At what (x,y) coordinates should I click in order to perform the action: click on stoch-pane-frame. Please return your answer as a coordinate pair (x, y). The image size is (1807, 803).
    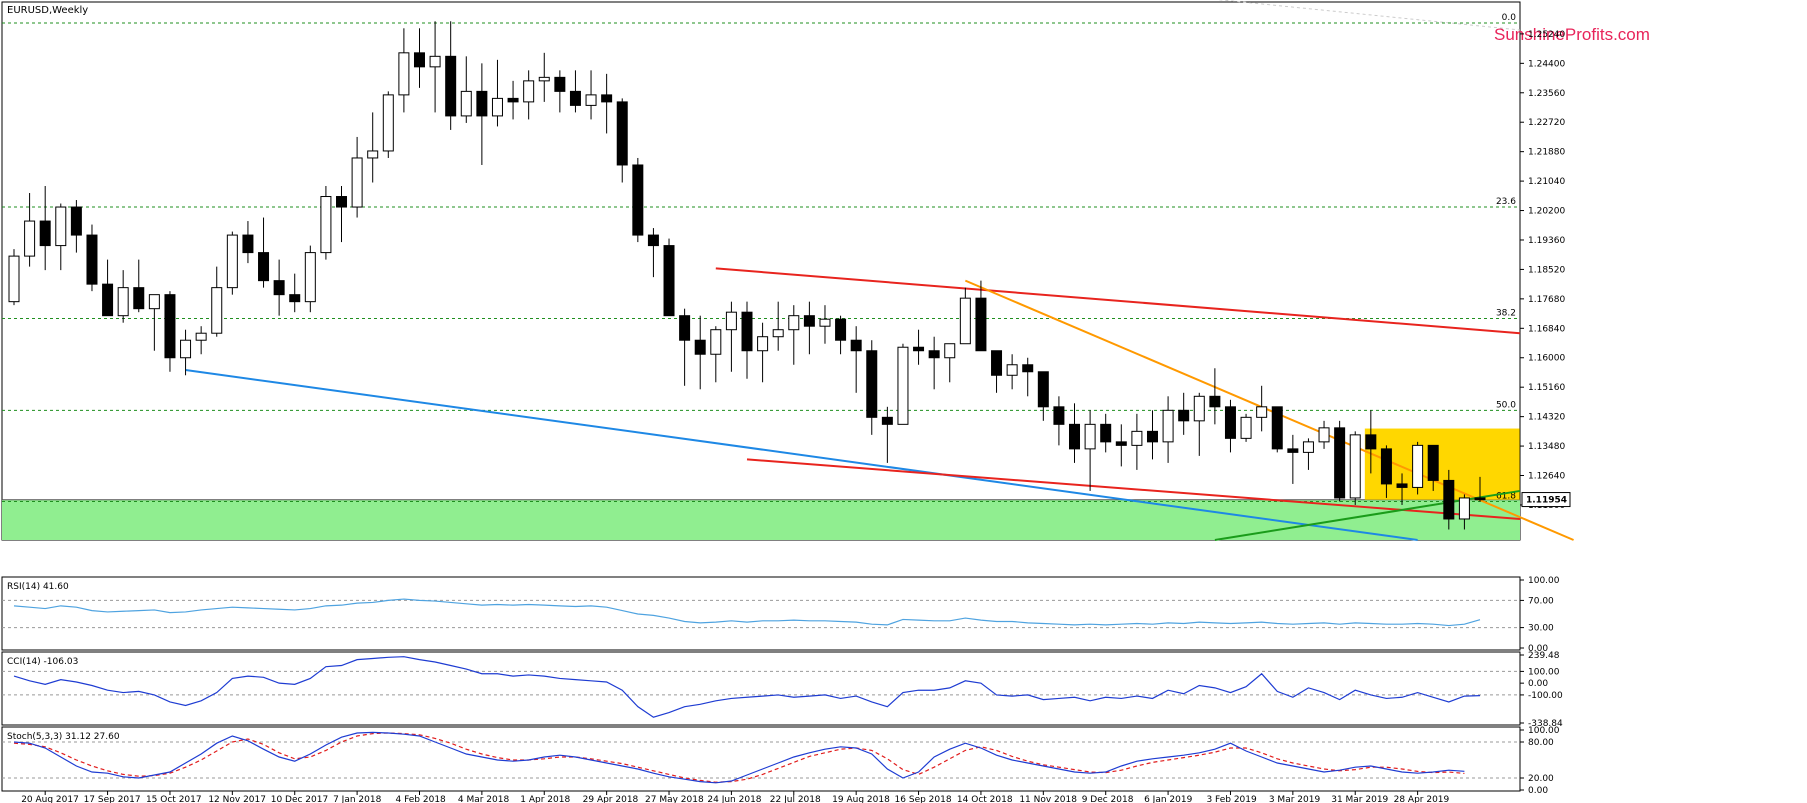
    Looking at the image, I should click on (761, 759).